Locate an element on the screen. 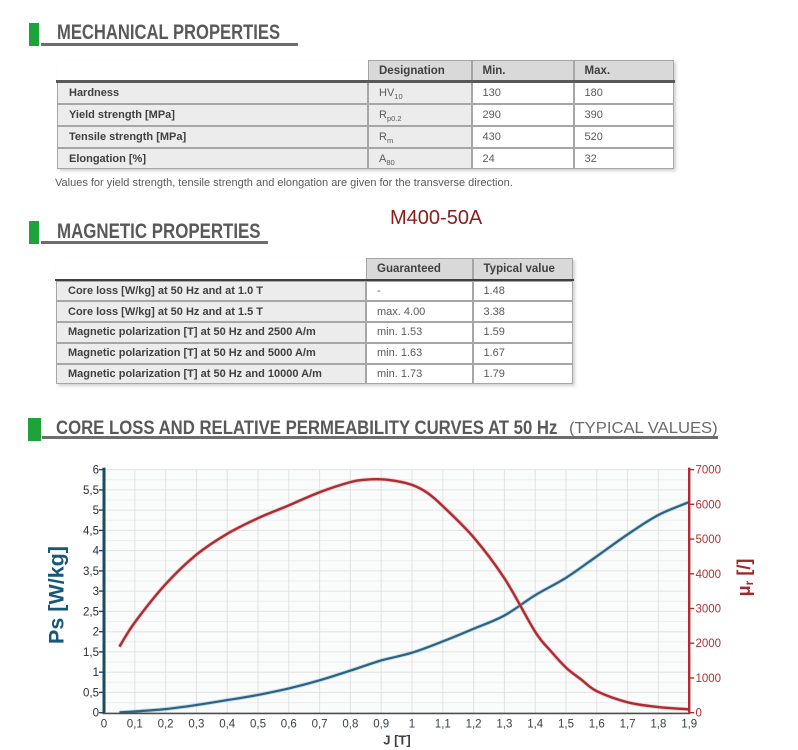  svg-text: 6 is located at coordinates (96, 471).